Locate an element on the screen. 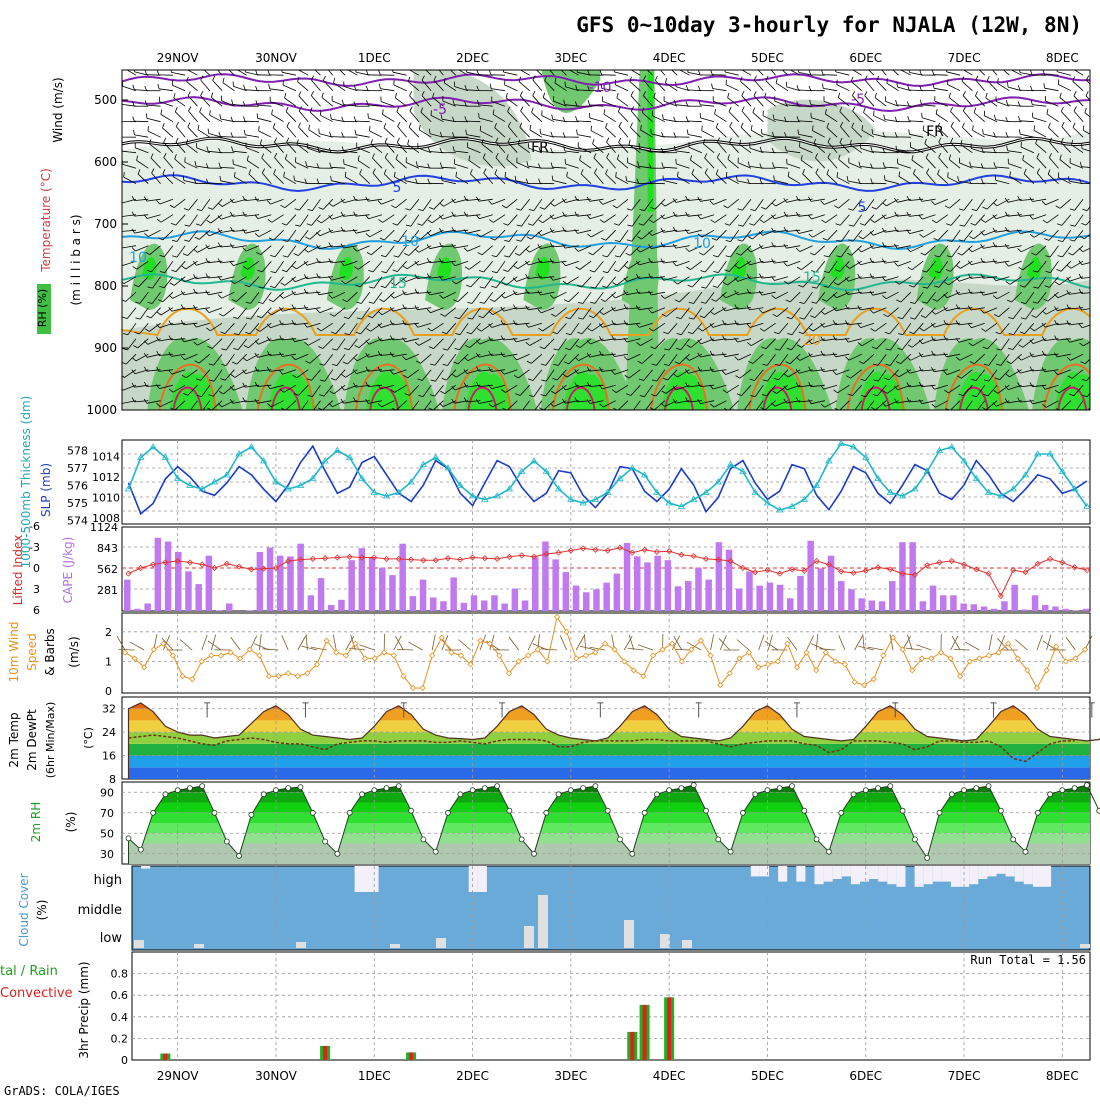  top-date-label: 7DEC is located at coordinates (964, 58).